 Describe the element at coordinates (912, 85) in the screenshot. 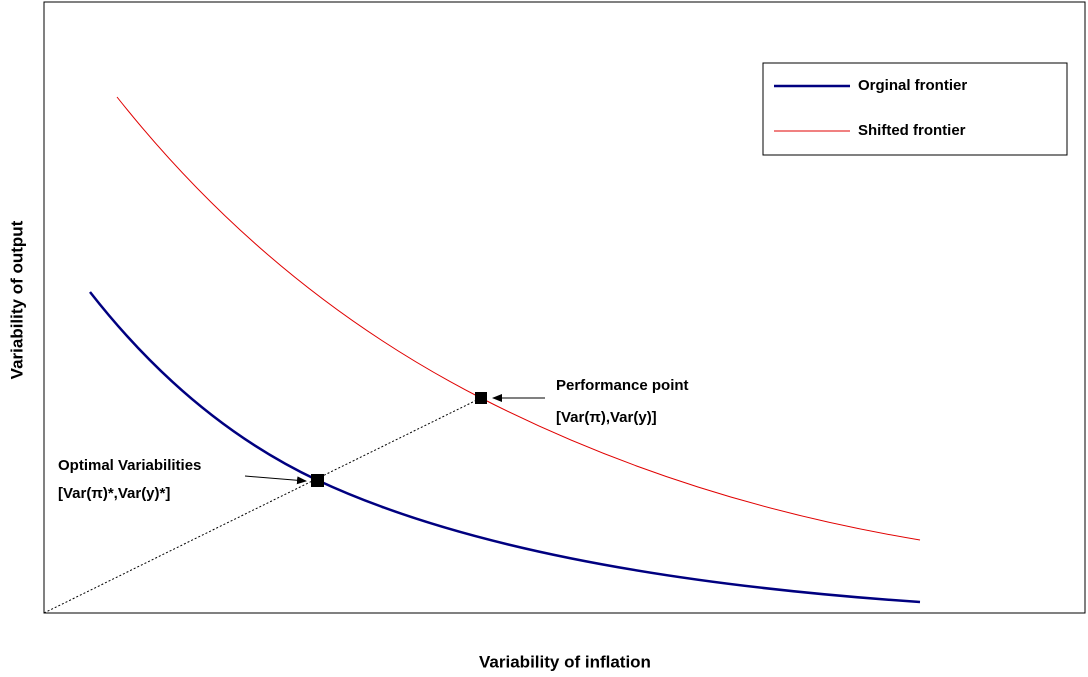

I see `legend-label: Orginal frontier` at that location.